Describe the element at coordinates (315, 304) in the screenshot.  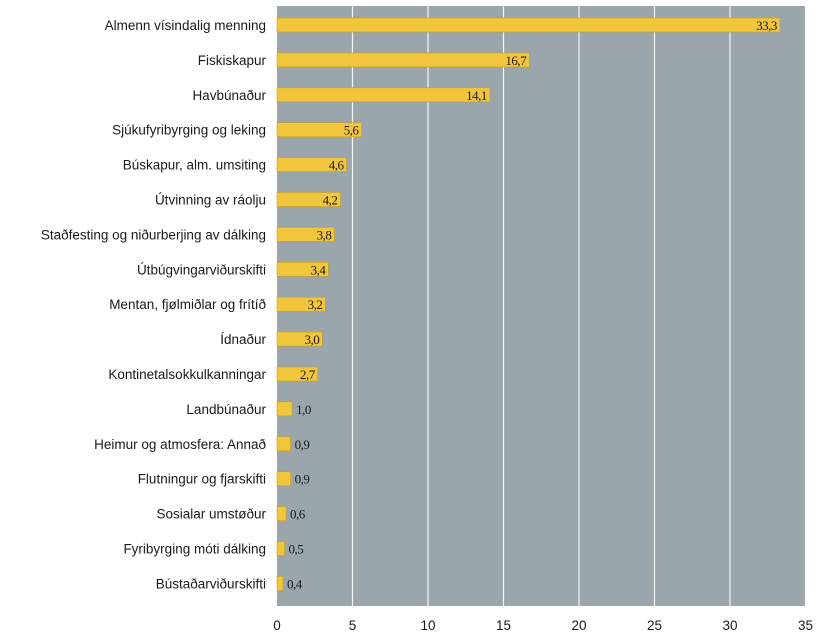
I see `data-label: 3,2` at that location.